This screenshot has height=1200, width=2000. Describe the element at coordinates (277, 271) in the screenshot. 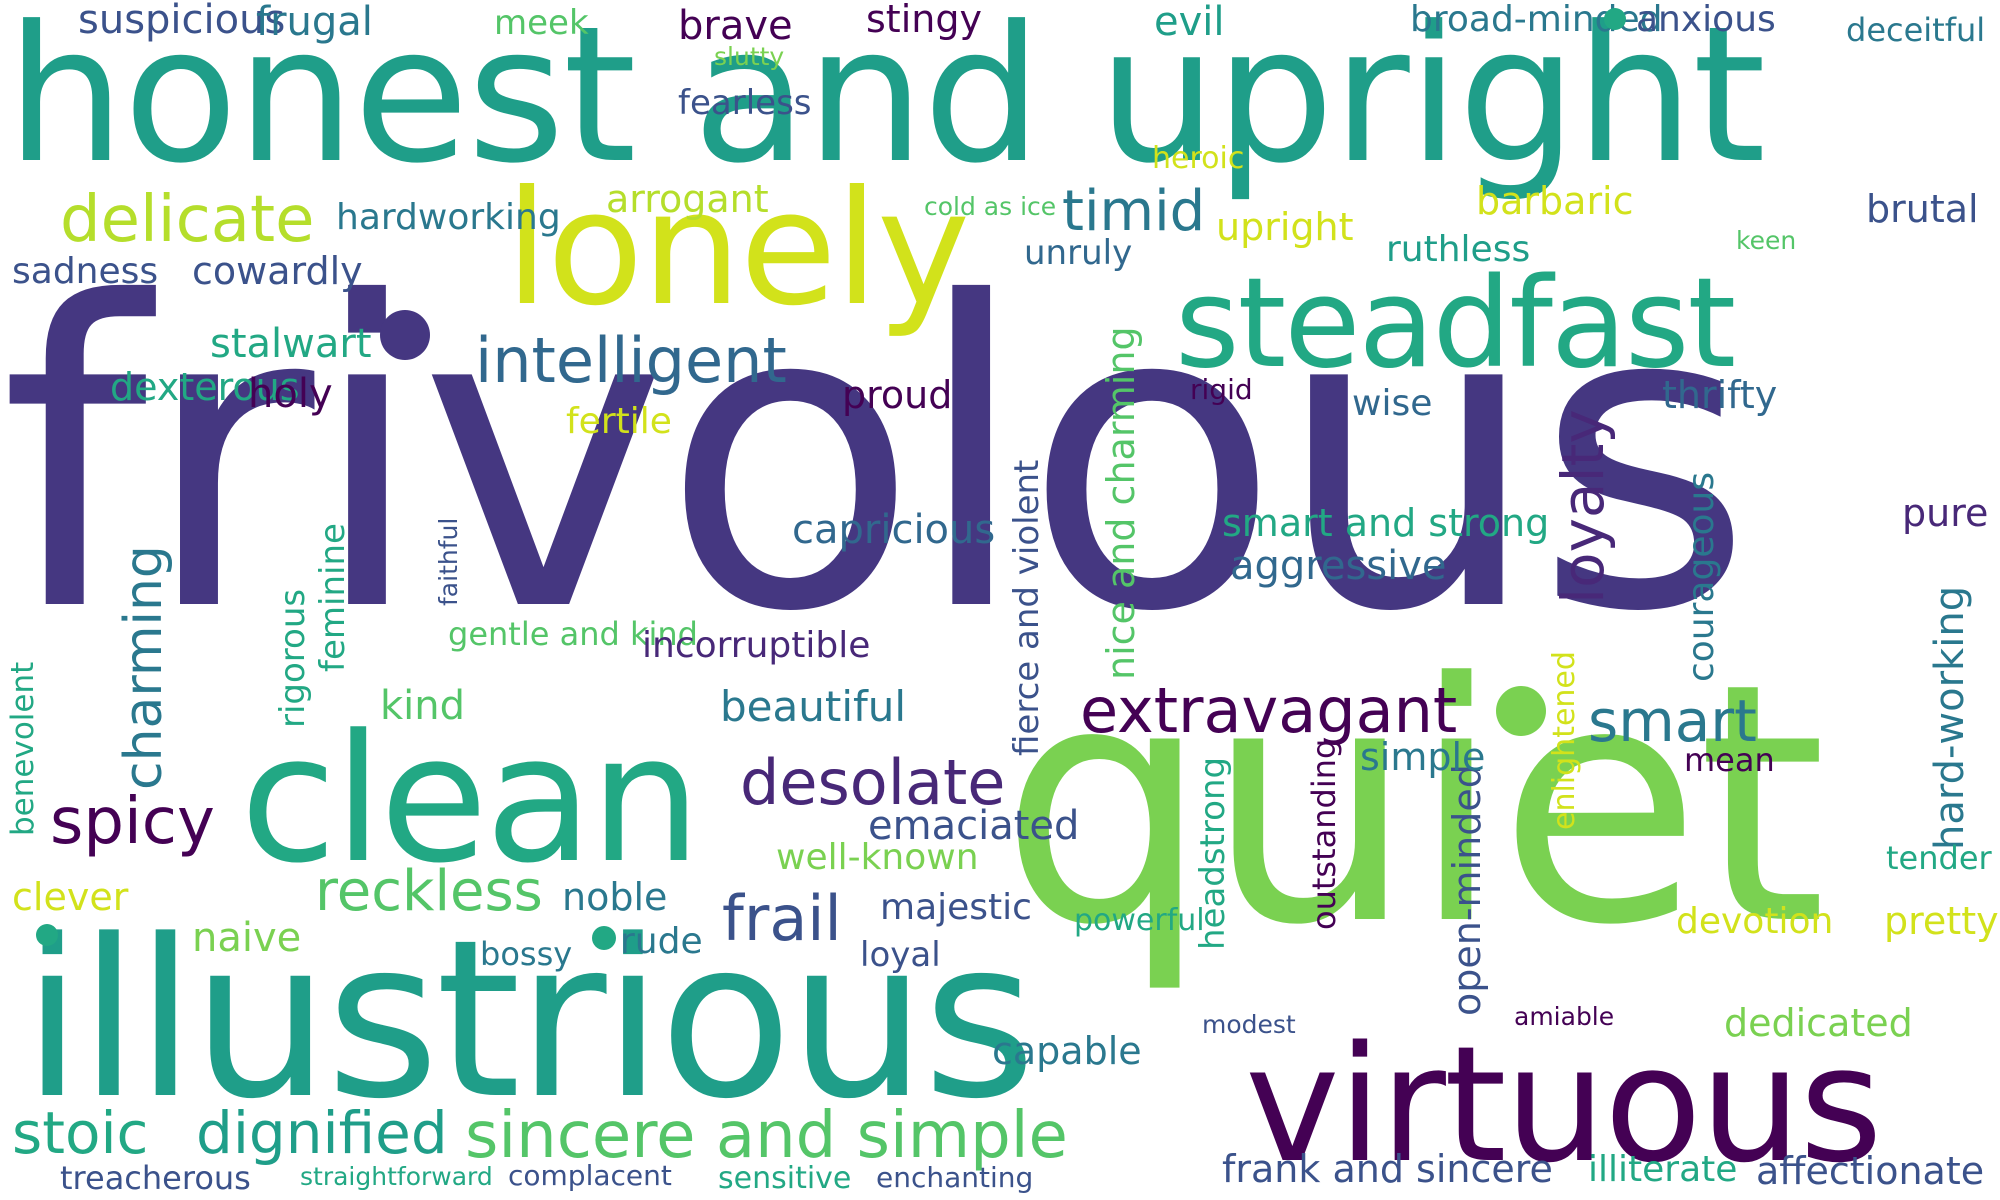

I see `word-hardworking: cowardly` at that location.